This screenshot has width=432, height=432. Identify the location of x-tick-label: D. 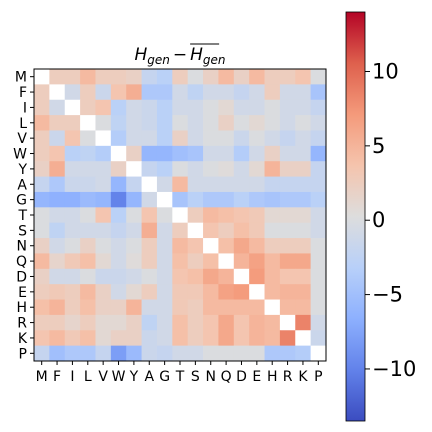
(241, 377).